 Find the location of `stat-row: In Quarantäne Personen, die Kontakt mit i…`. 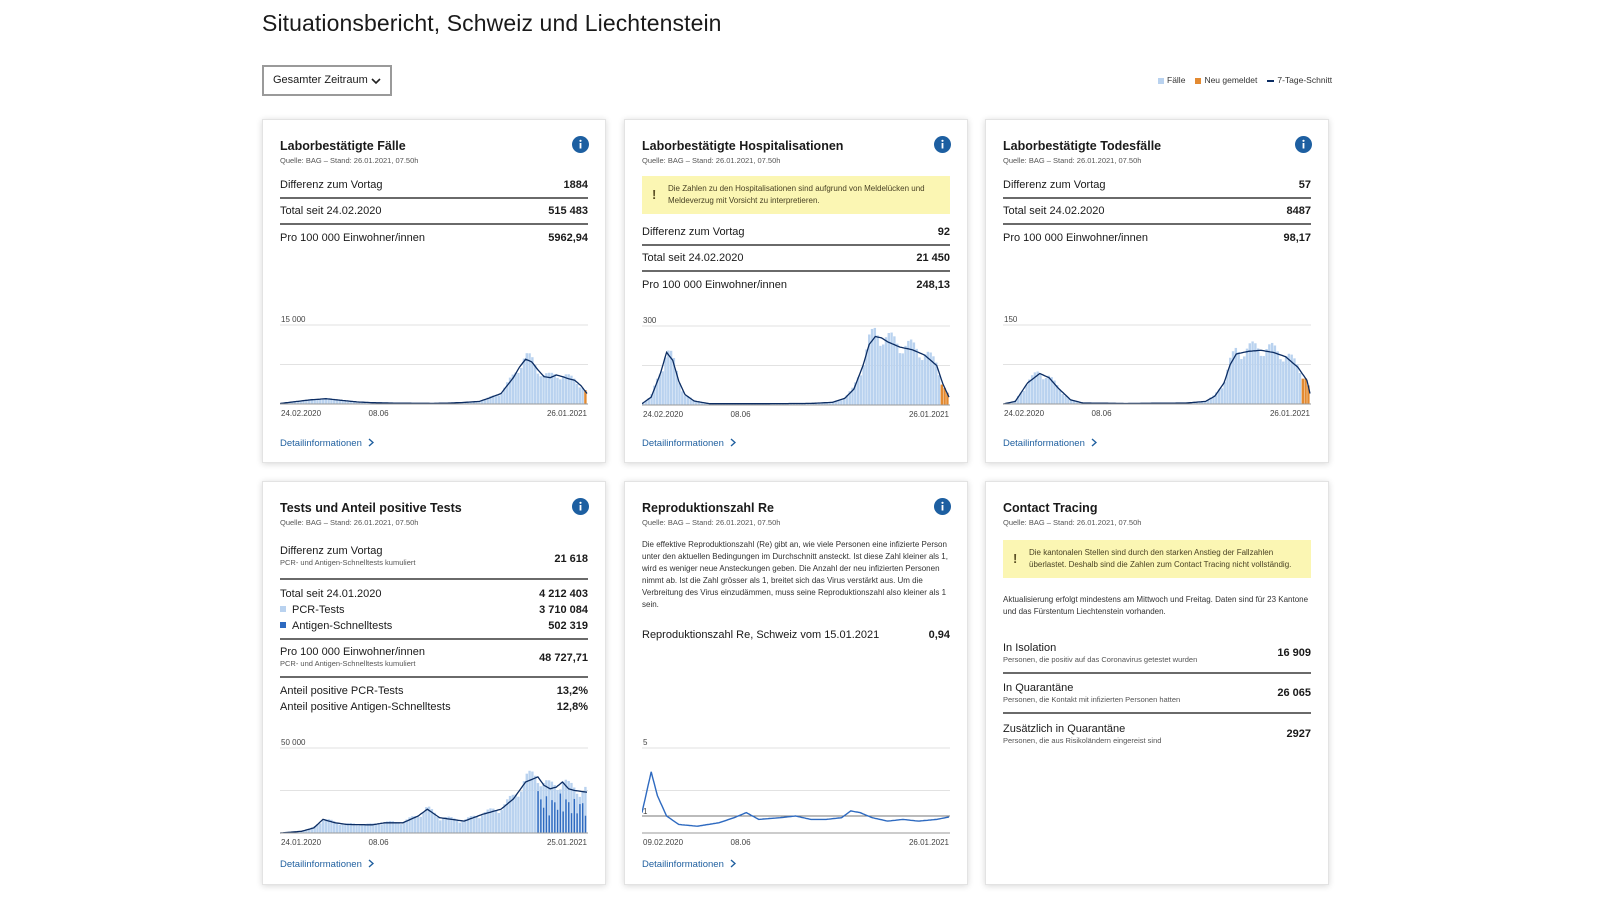

stat-row: In Quarantäne Personen, die Kontakt mit i… is located at coordinates (1157, 694).